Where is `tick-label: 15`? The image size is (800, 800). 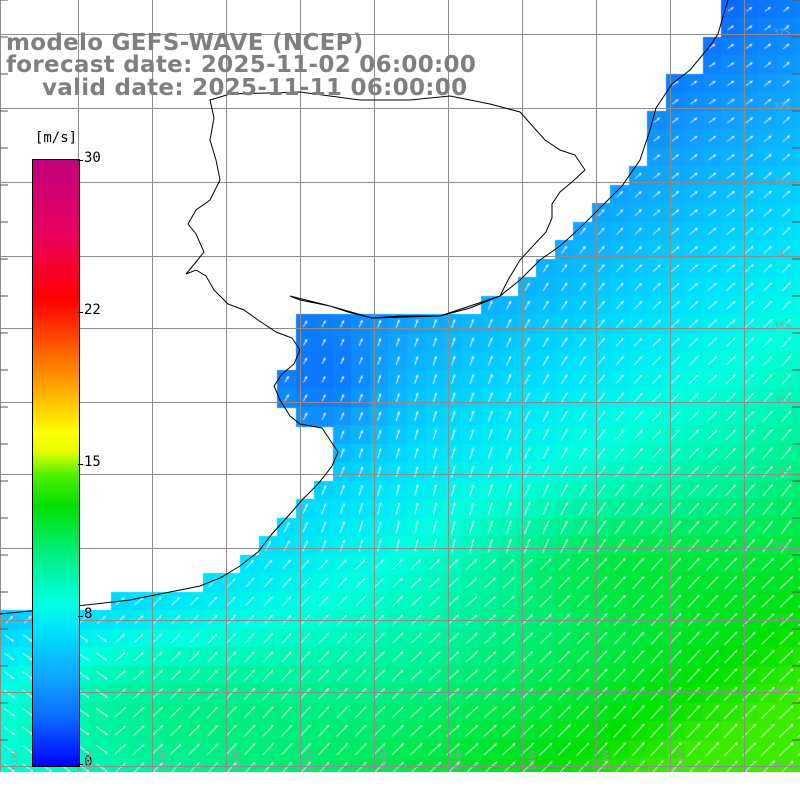
tick-label: 15 is located at coordinates (92, 462).